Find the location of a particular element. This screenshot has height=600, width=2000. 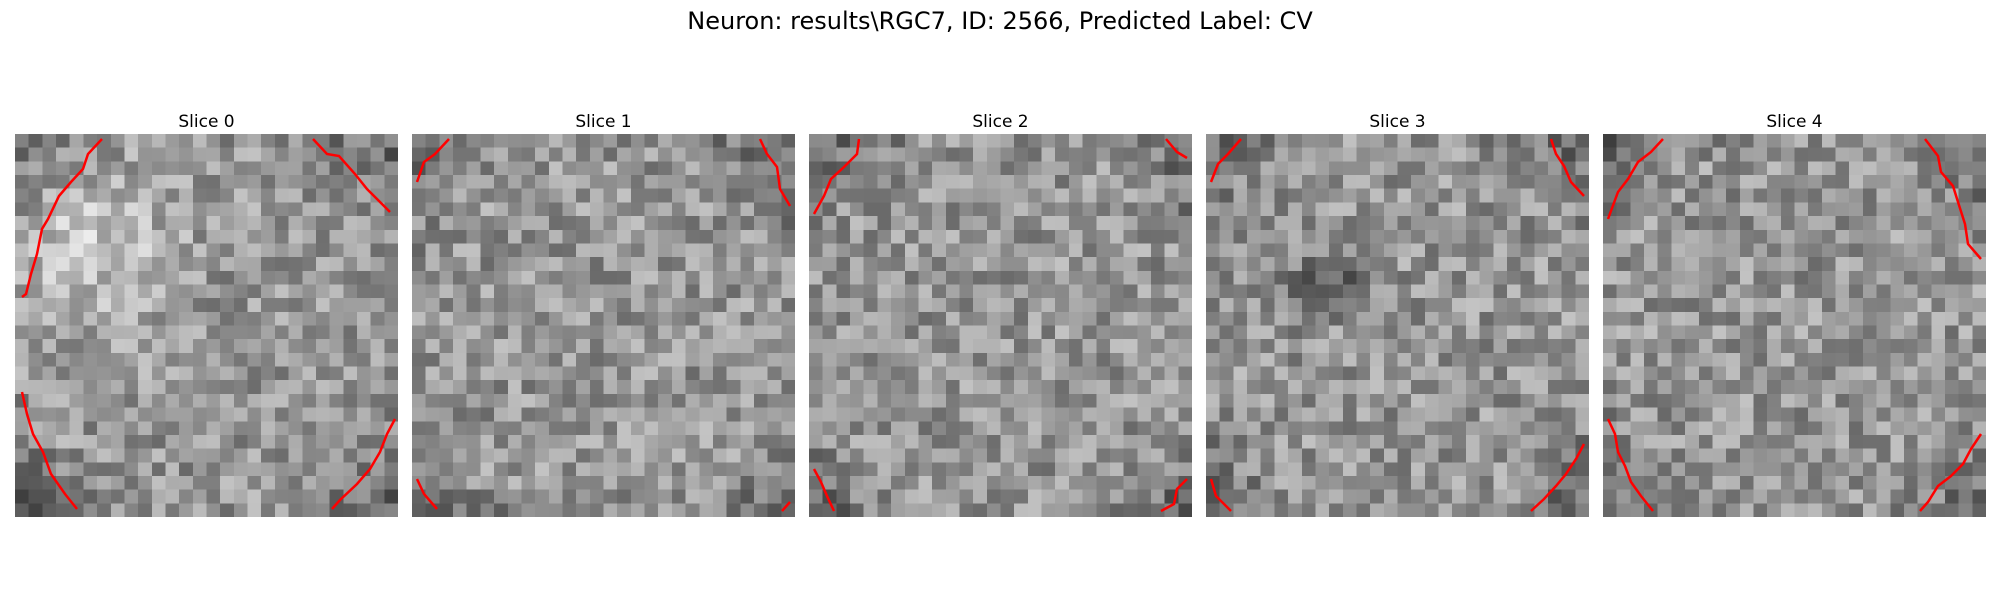

slice-panel-0: Slice 0 is located at coordinates (206, 313).